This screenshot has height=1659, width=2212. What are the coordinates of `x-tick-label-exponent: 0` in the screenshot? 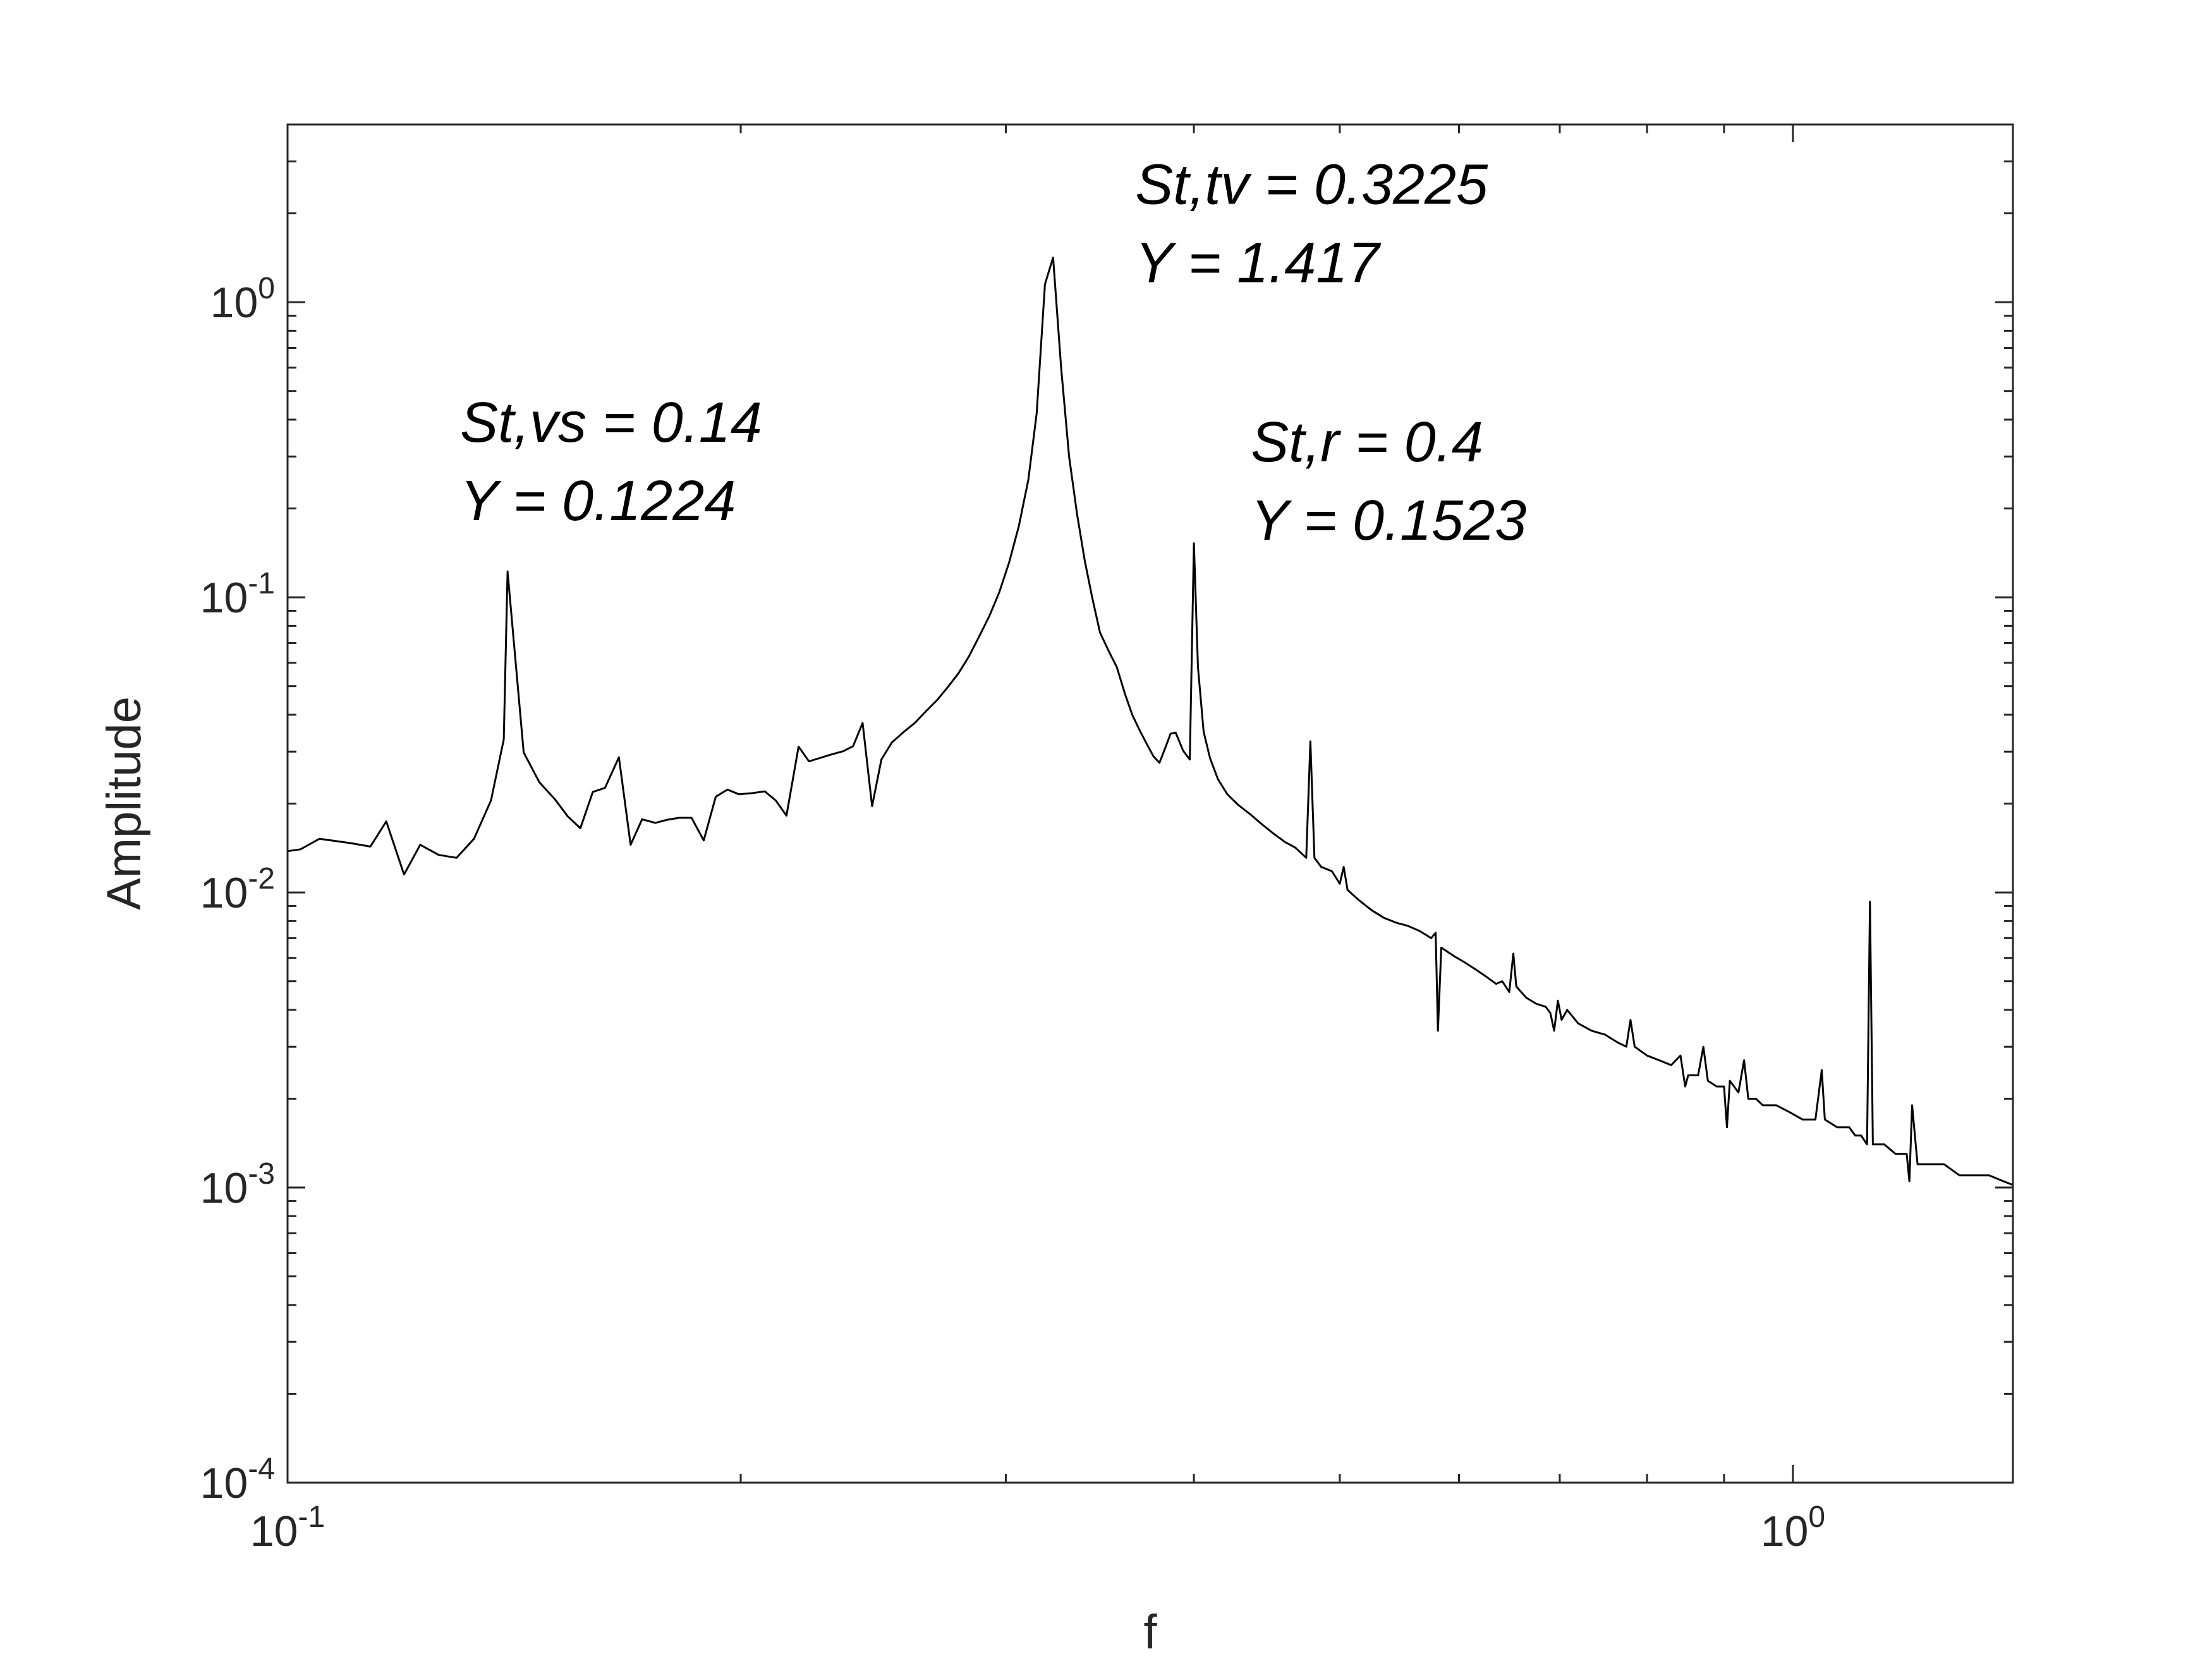 It's located at (1816, 1517).